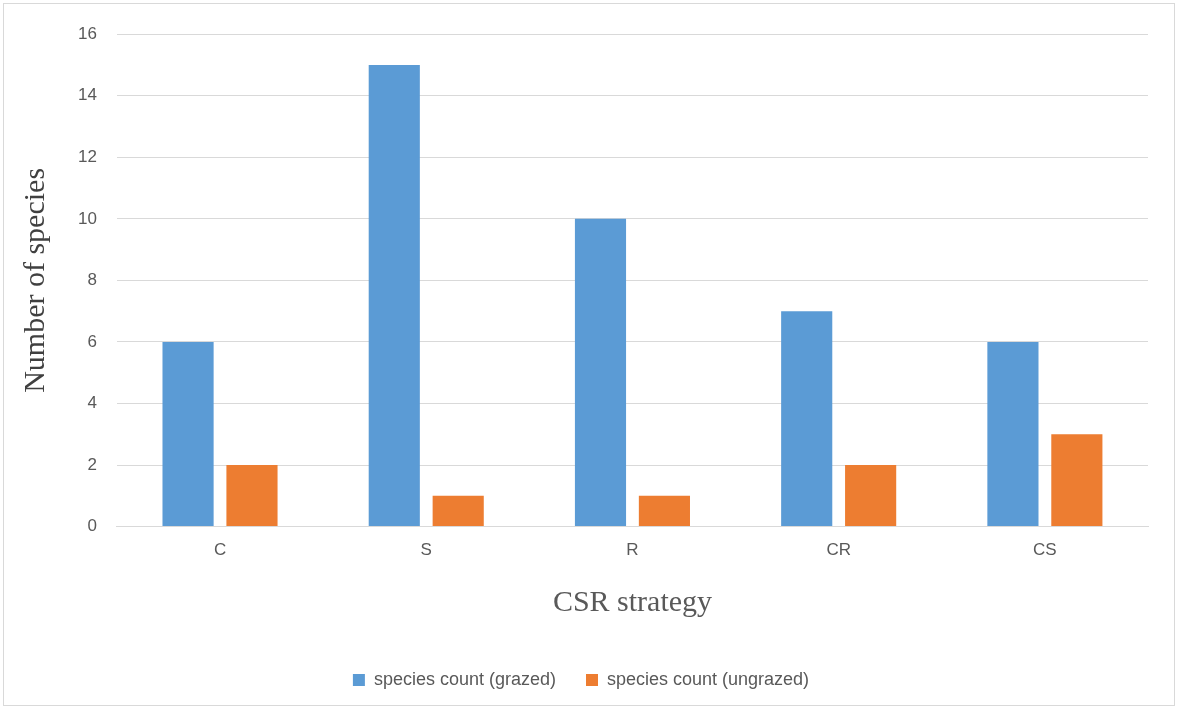 The height and width of the screenshot is (711, 1181). Describe the element at coordinates (92, 341) in the screenshot. I see `y-tick-label: 6` at that location.